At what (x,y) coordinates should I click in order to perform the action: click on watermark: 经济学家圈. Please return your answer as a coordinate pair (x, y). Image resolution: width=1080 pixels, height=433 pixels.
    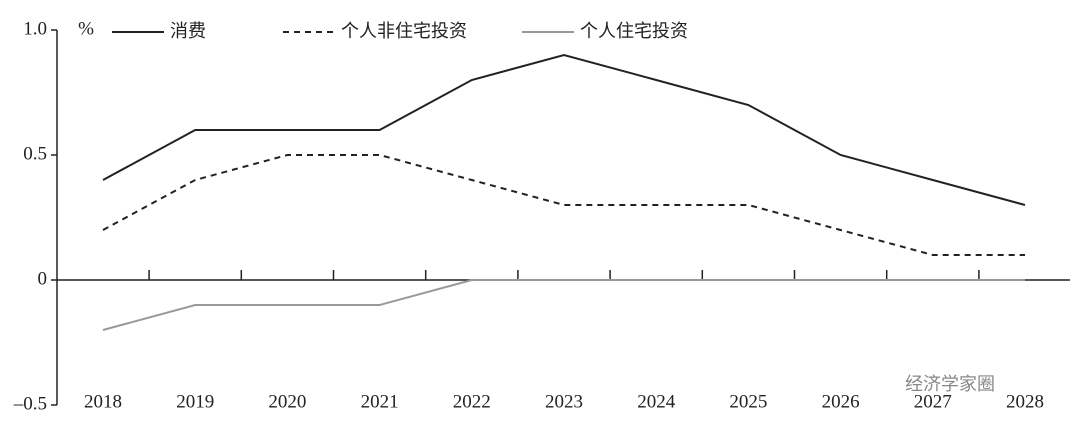
    Looking at the image, I should click on (950, 384).